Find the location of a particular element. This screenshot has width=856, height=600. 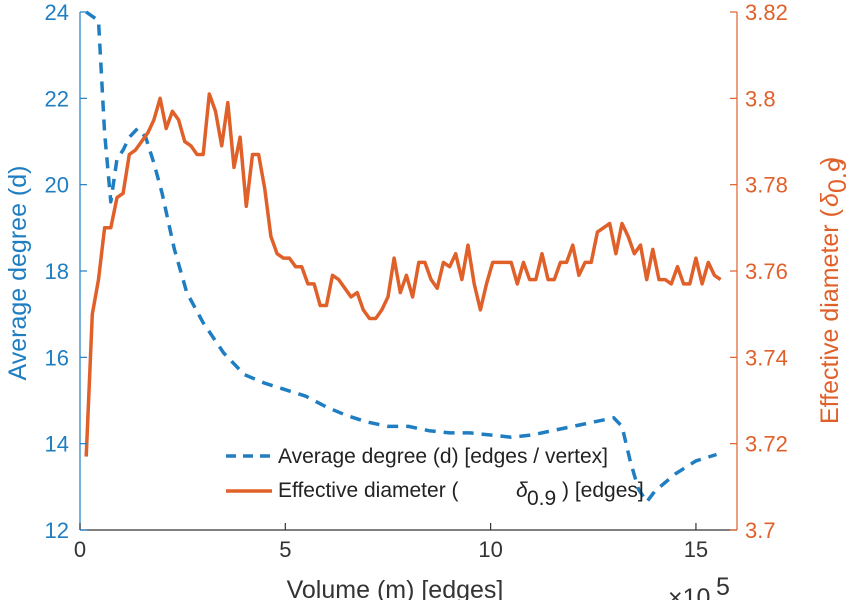

y-left-tick-label: 18 is located at coordinates (57, 271).